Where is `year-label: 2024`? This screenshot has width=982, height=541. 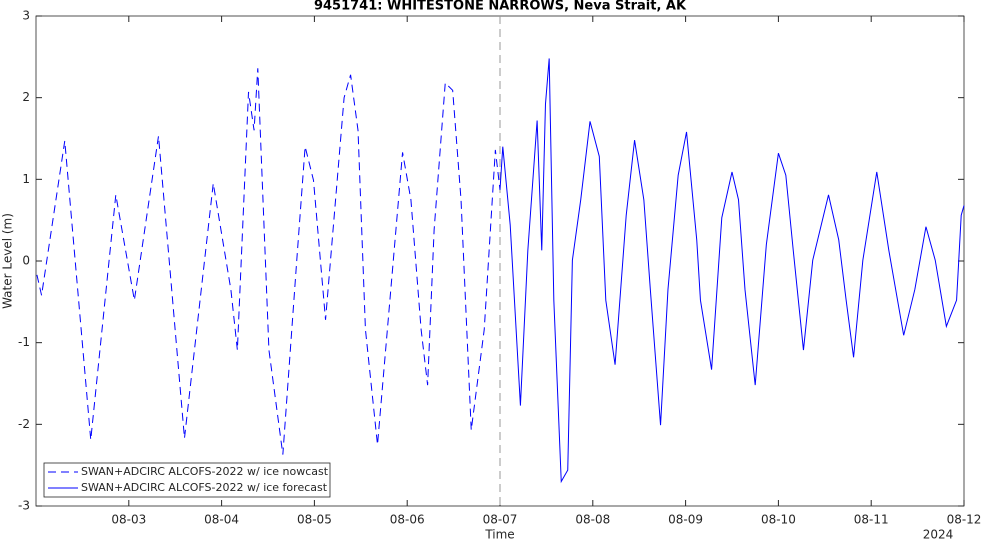 year-label: 2024 is located at coordinates (938, 534).